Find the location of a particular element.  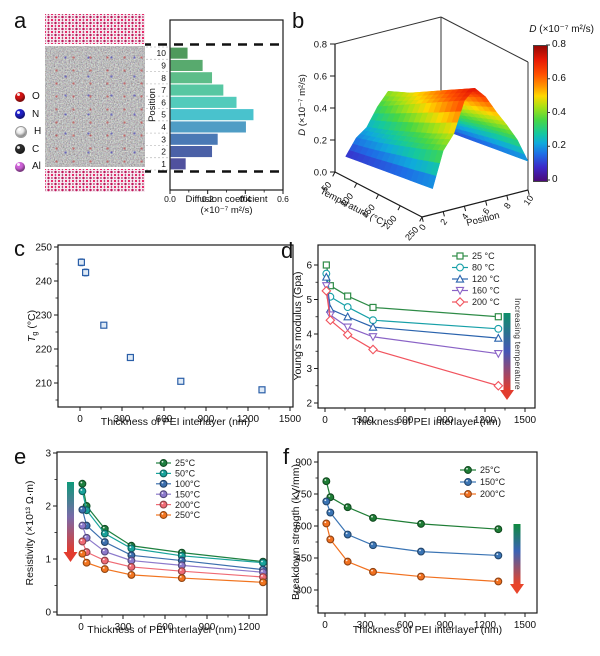

hetero-atom-speckle is located at coordinates (95, 106).